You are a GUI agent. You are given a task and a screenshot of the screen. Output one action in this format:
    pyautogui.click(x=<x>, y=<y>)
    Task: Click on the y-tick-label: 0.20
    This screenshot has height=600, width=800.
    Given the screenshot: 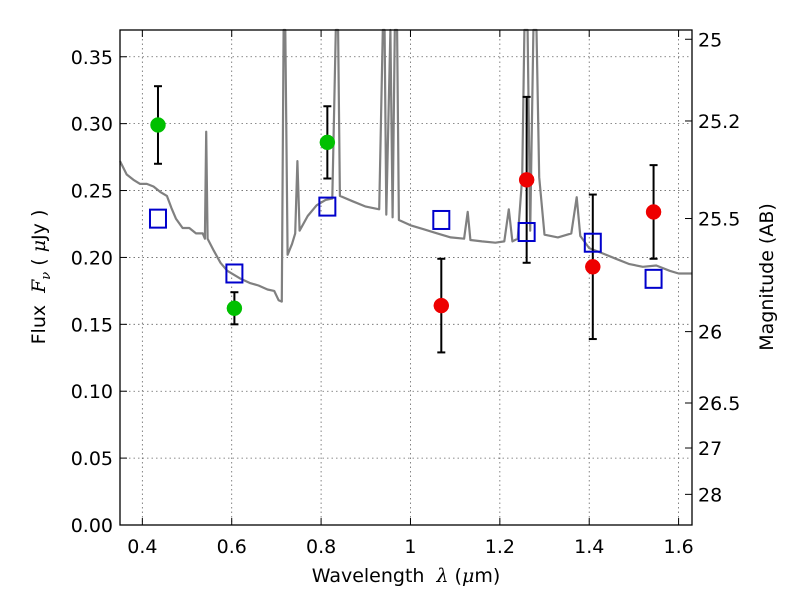 What is the action you would take?
    pyautogui.click(x=92, y=258)
    